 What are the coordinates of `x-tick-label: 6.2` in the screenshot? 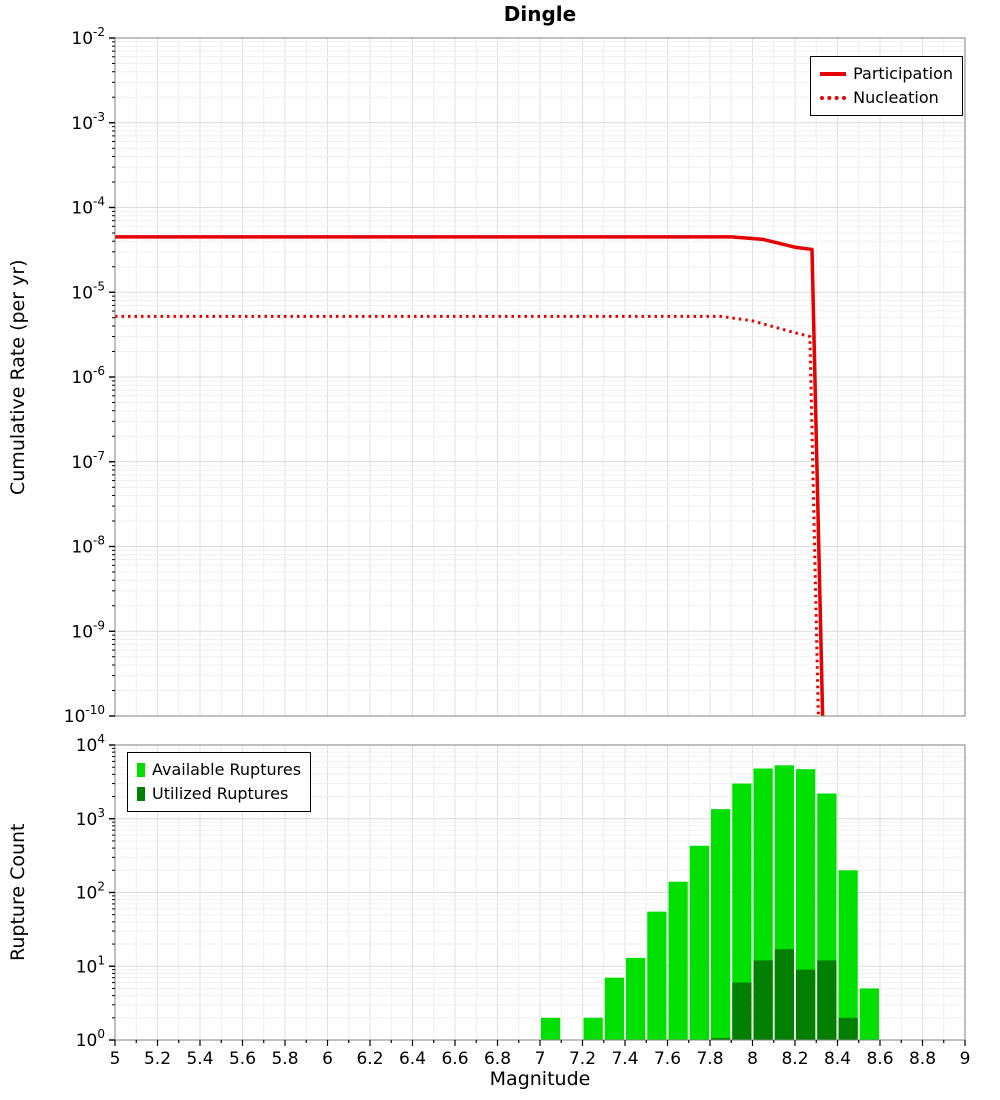 It's located at (369, 1059).